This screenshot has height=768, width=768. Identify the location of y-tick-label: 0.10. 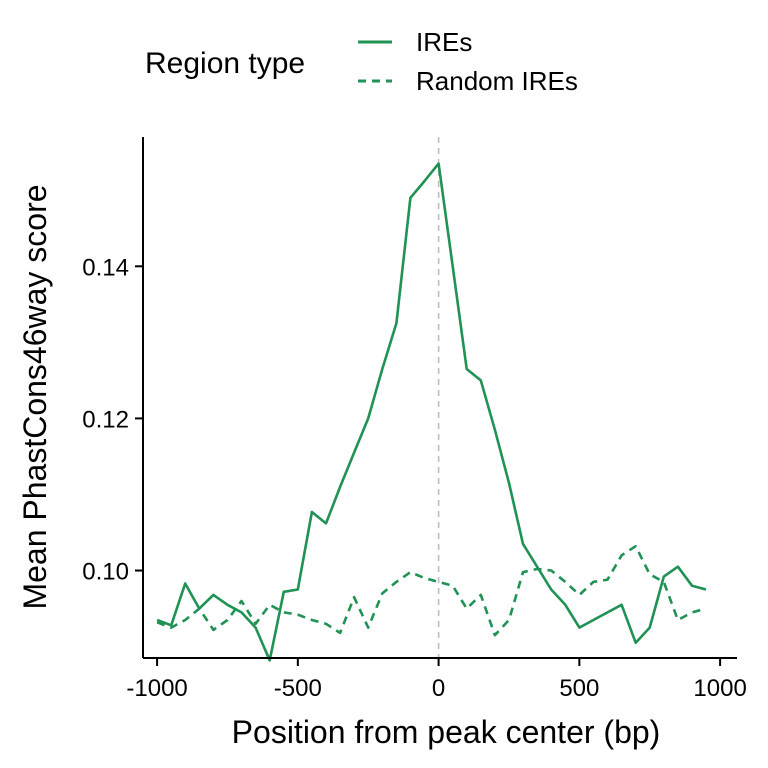
(105, 572).